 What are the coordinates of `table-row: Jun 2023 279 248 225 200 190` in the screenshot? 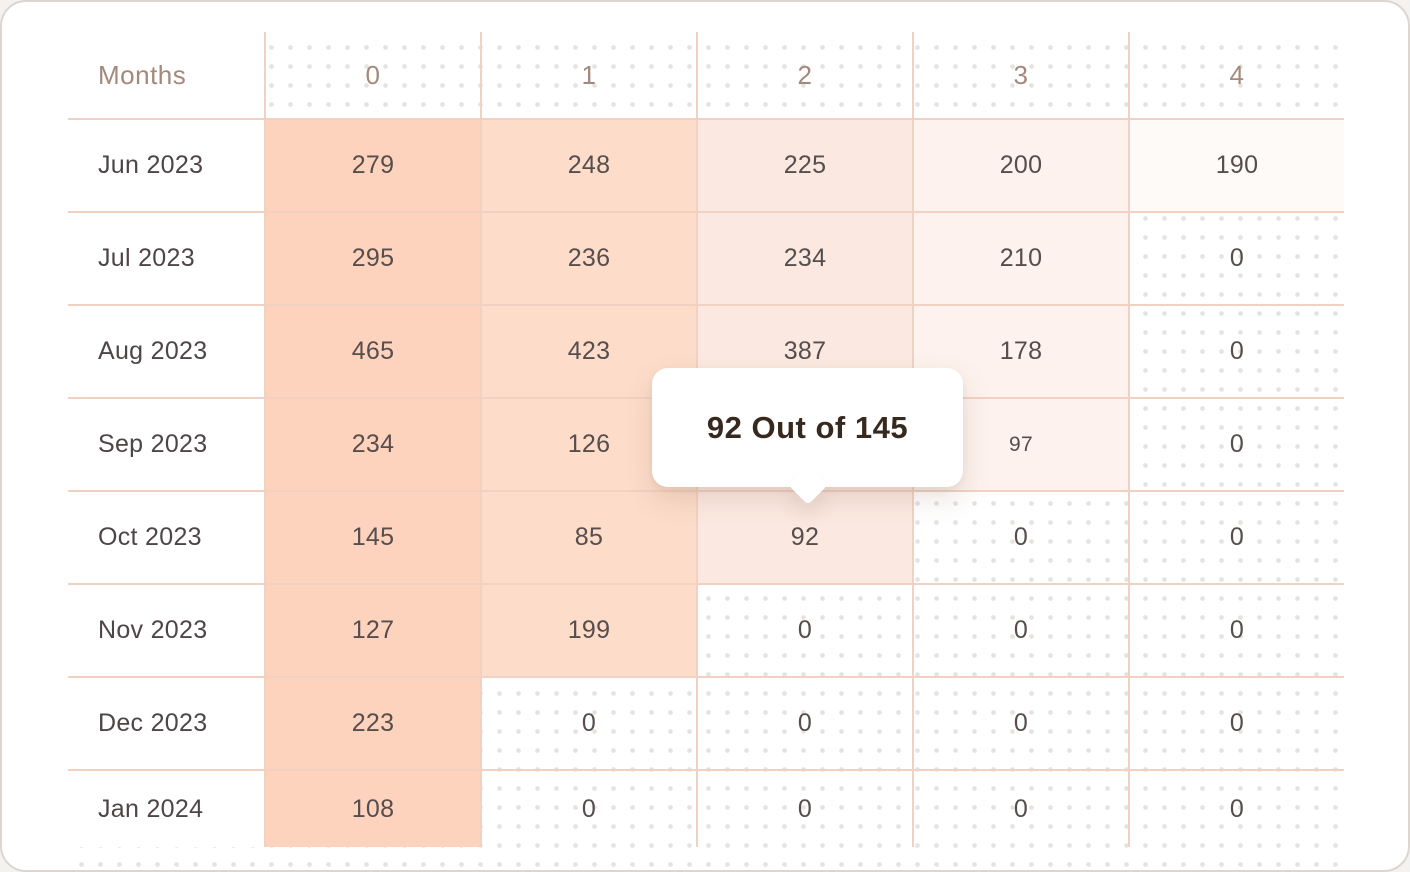 It's located at (706, 164).